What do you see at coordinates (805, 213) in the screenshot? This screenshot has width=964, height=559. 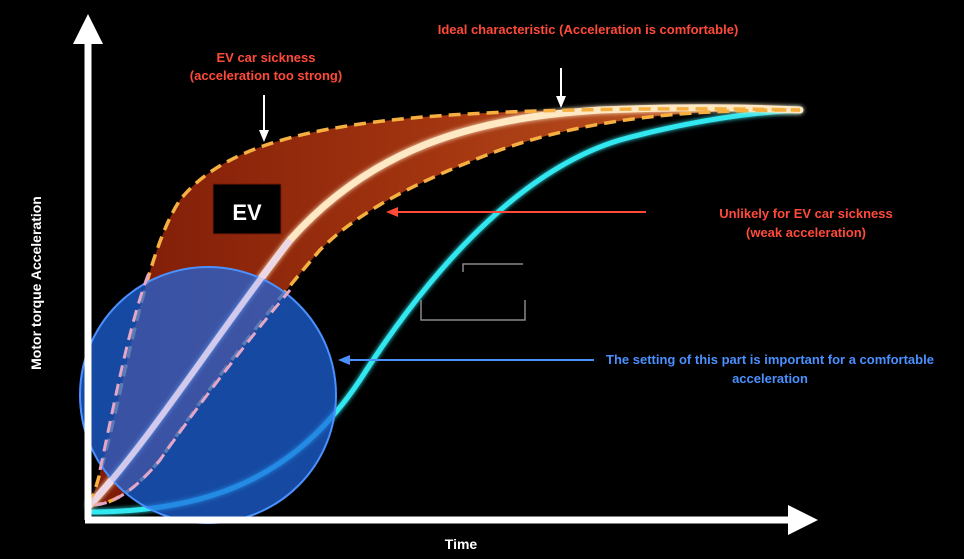 I see `weak-annotation-line1: Unlikely for EV car sickness` at bounding box center [805, 213].